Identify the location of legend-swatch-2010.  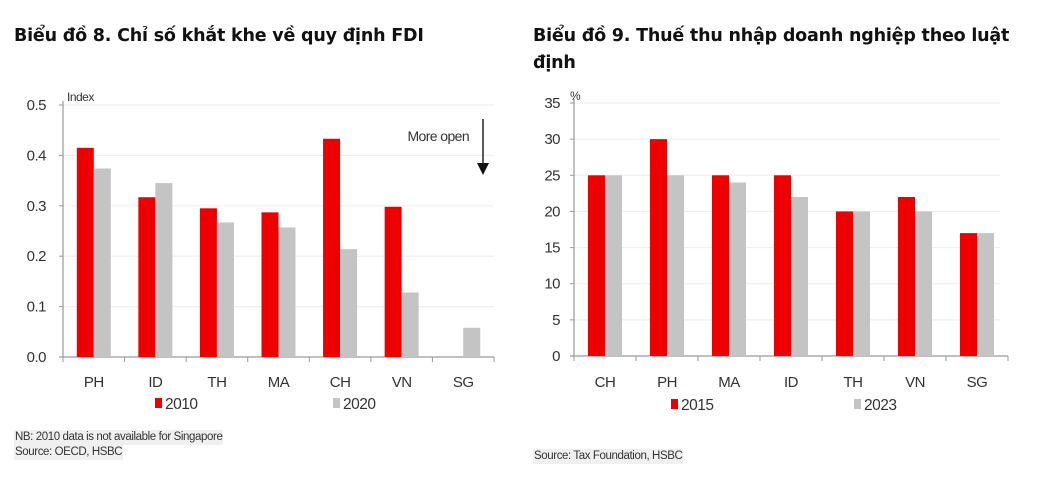
(158, 403).